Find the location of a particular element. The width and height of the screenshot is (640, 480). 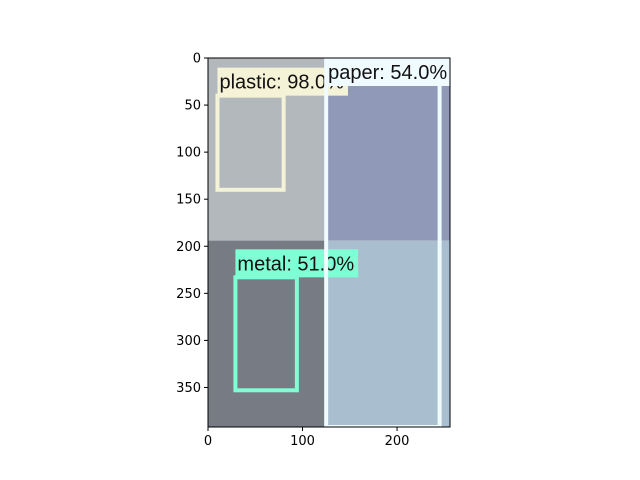

y-tick-label: 50 is located at coordinates (192, 106).